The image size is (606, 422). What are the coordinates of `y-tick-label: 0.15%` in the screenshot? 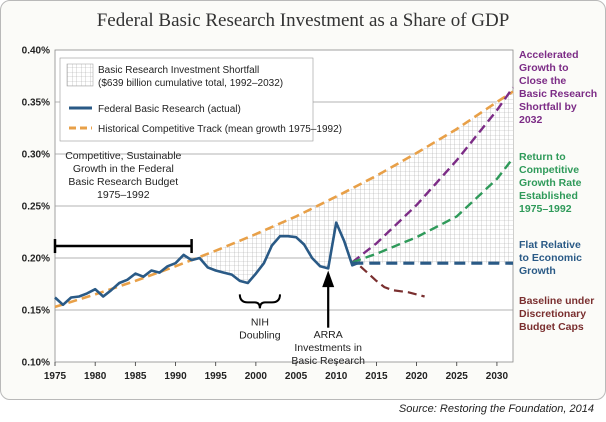 It's located at (36, 311).